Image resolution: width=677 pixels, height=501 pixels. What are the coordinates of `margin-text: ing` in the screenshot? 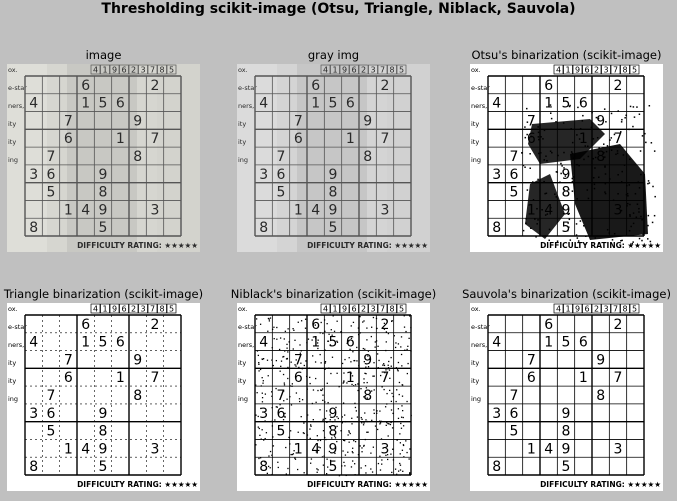 It's located at (243, 399).